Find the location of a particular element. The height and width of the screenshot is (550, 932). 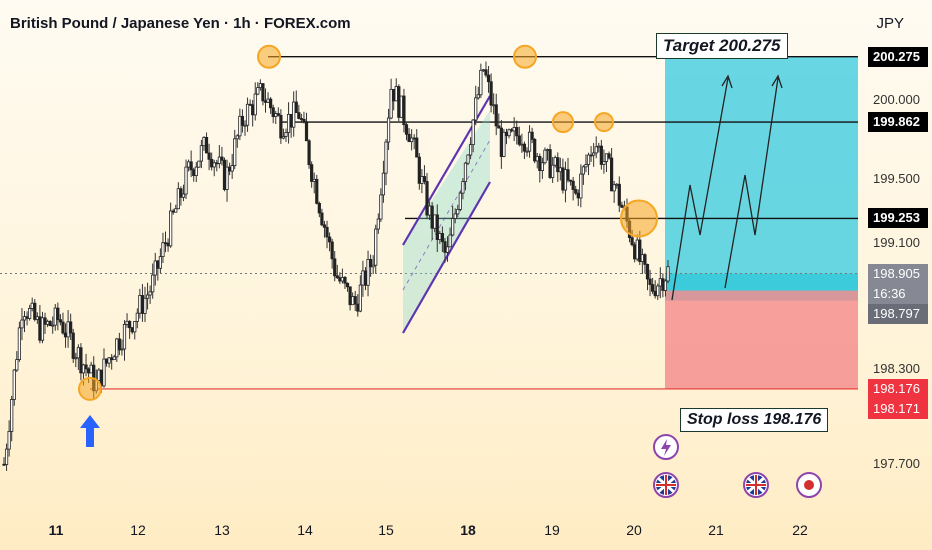

price-label-16:36: 16:36 is located at coordinates (898, 293).